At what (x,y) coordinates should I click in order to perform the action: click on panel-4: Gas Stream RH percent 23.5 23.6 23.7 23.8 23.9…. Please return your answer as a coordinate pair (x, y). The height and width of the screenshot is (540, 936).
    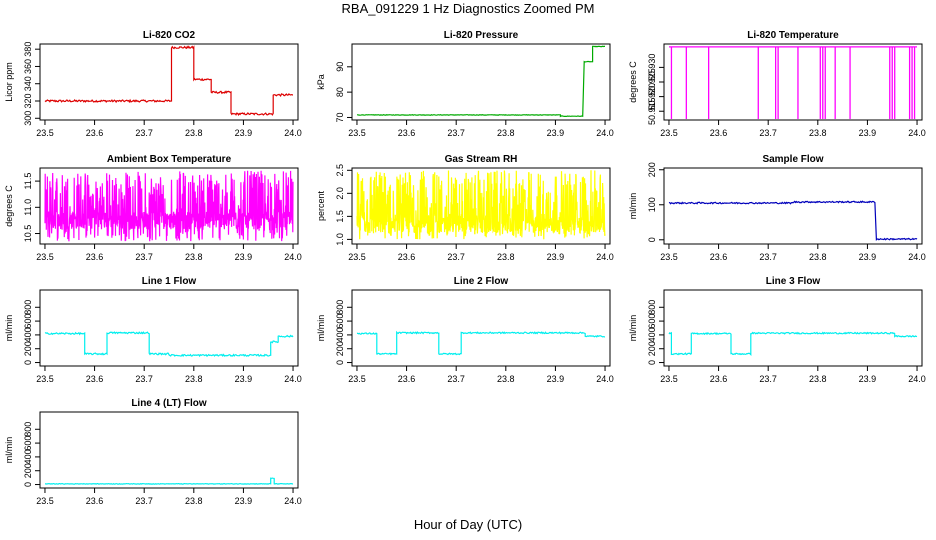
    Looking at the image, I should click on (465, 208).